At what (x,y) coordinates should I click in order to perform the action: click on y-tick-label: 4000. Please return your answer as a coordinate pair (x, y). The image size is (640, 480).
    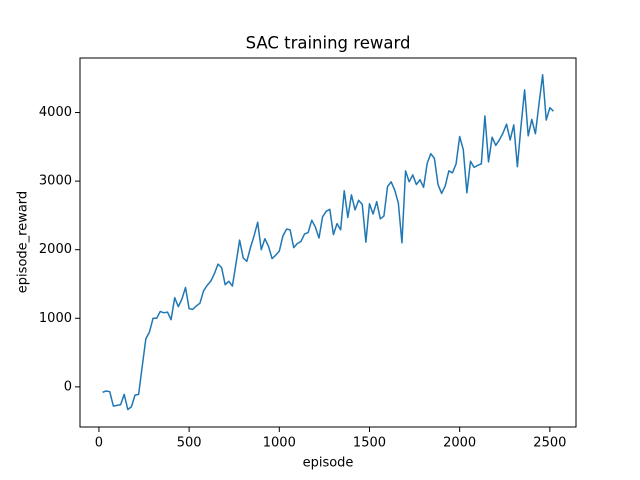
    Looking at the image, I should click on (55, 112).